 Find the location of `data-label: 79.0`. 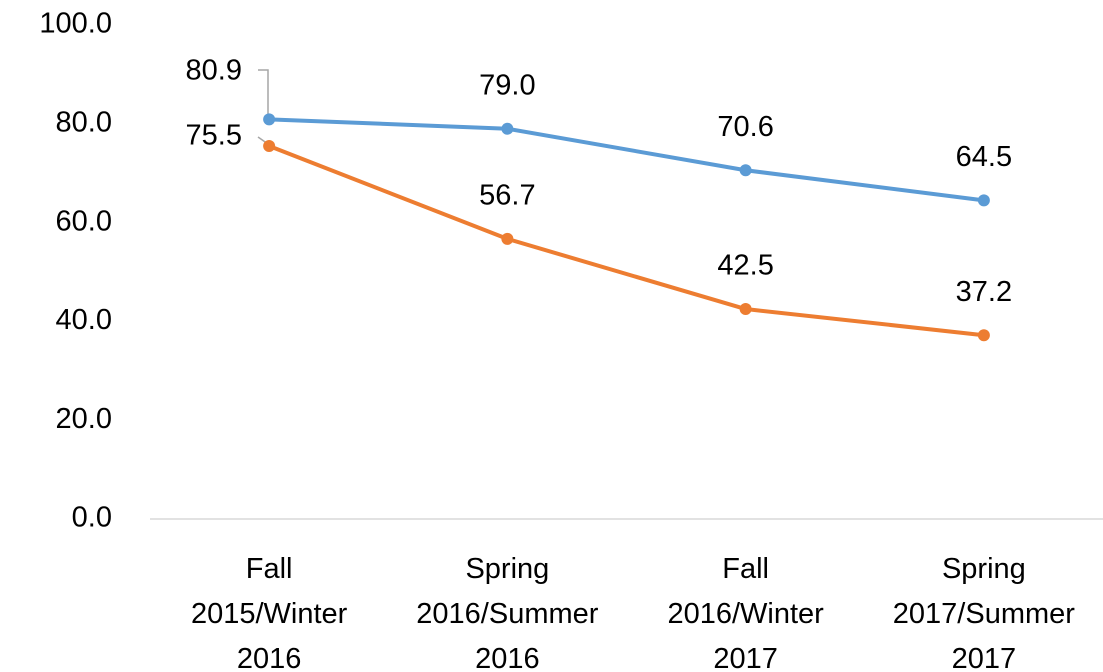

data-label: 79.0 is located at coordinates (507, 85).